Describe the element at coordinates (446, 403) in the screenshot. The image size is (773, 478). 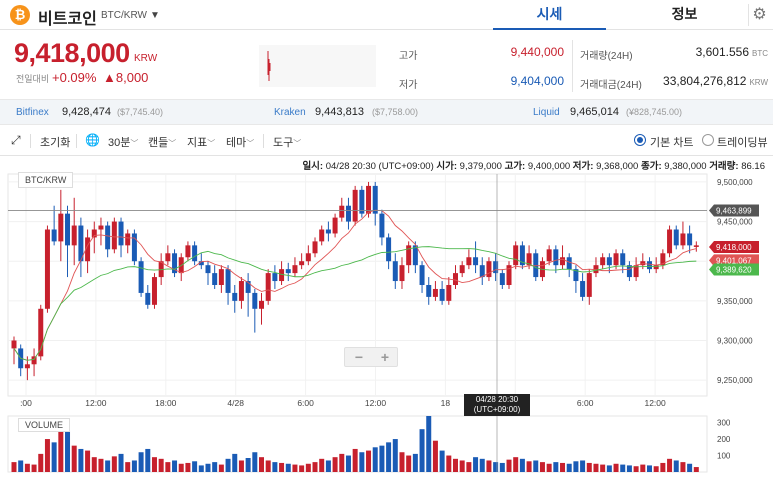
I see `x-tick-label: 18` at that location.